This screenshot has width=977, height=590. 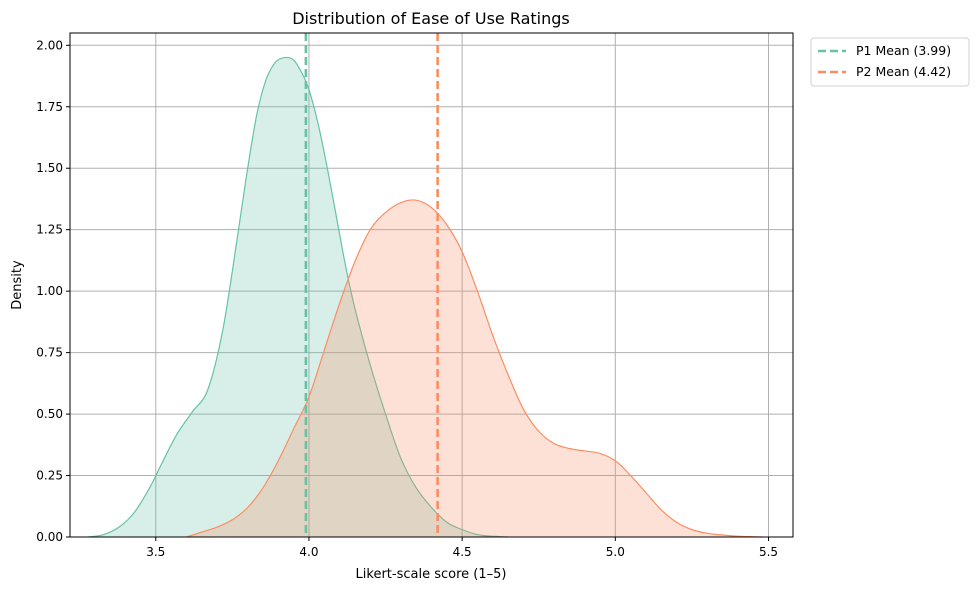 What do you see at coordinates (17, 285) in the screenshot?
I see `y-axis-label: Density` at bounding box center [17, 285].